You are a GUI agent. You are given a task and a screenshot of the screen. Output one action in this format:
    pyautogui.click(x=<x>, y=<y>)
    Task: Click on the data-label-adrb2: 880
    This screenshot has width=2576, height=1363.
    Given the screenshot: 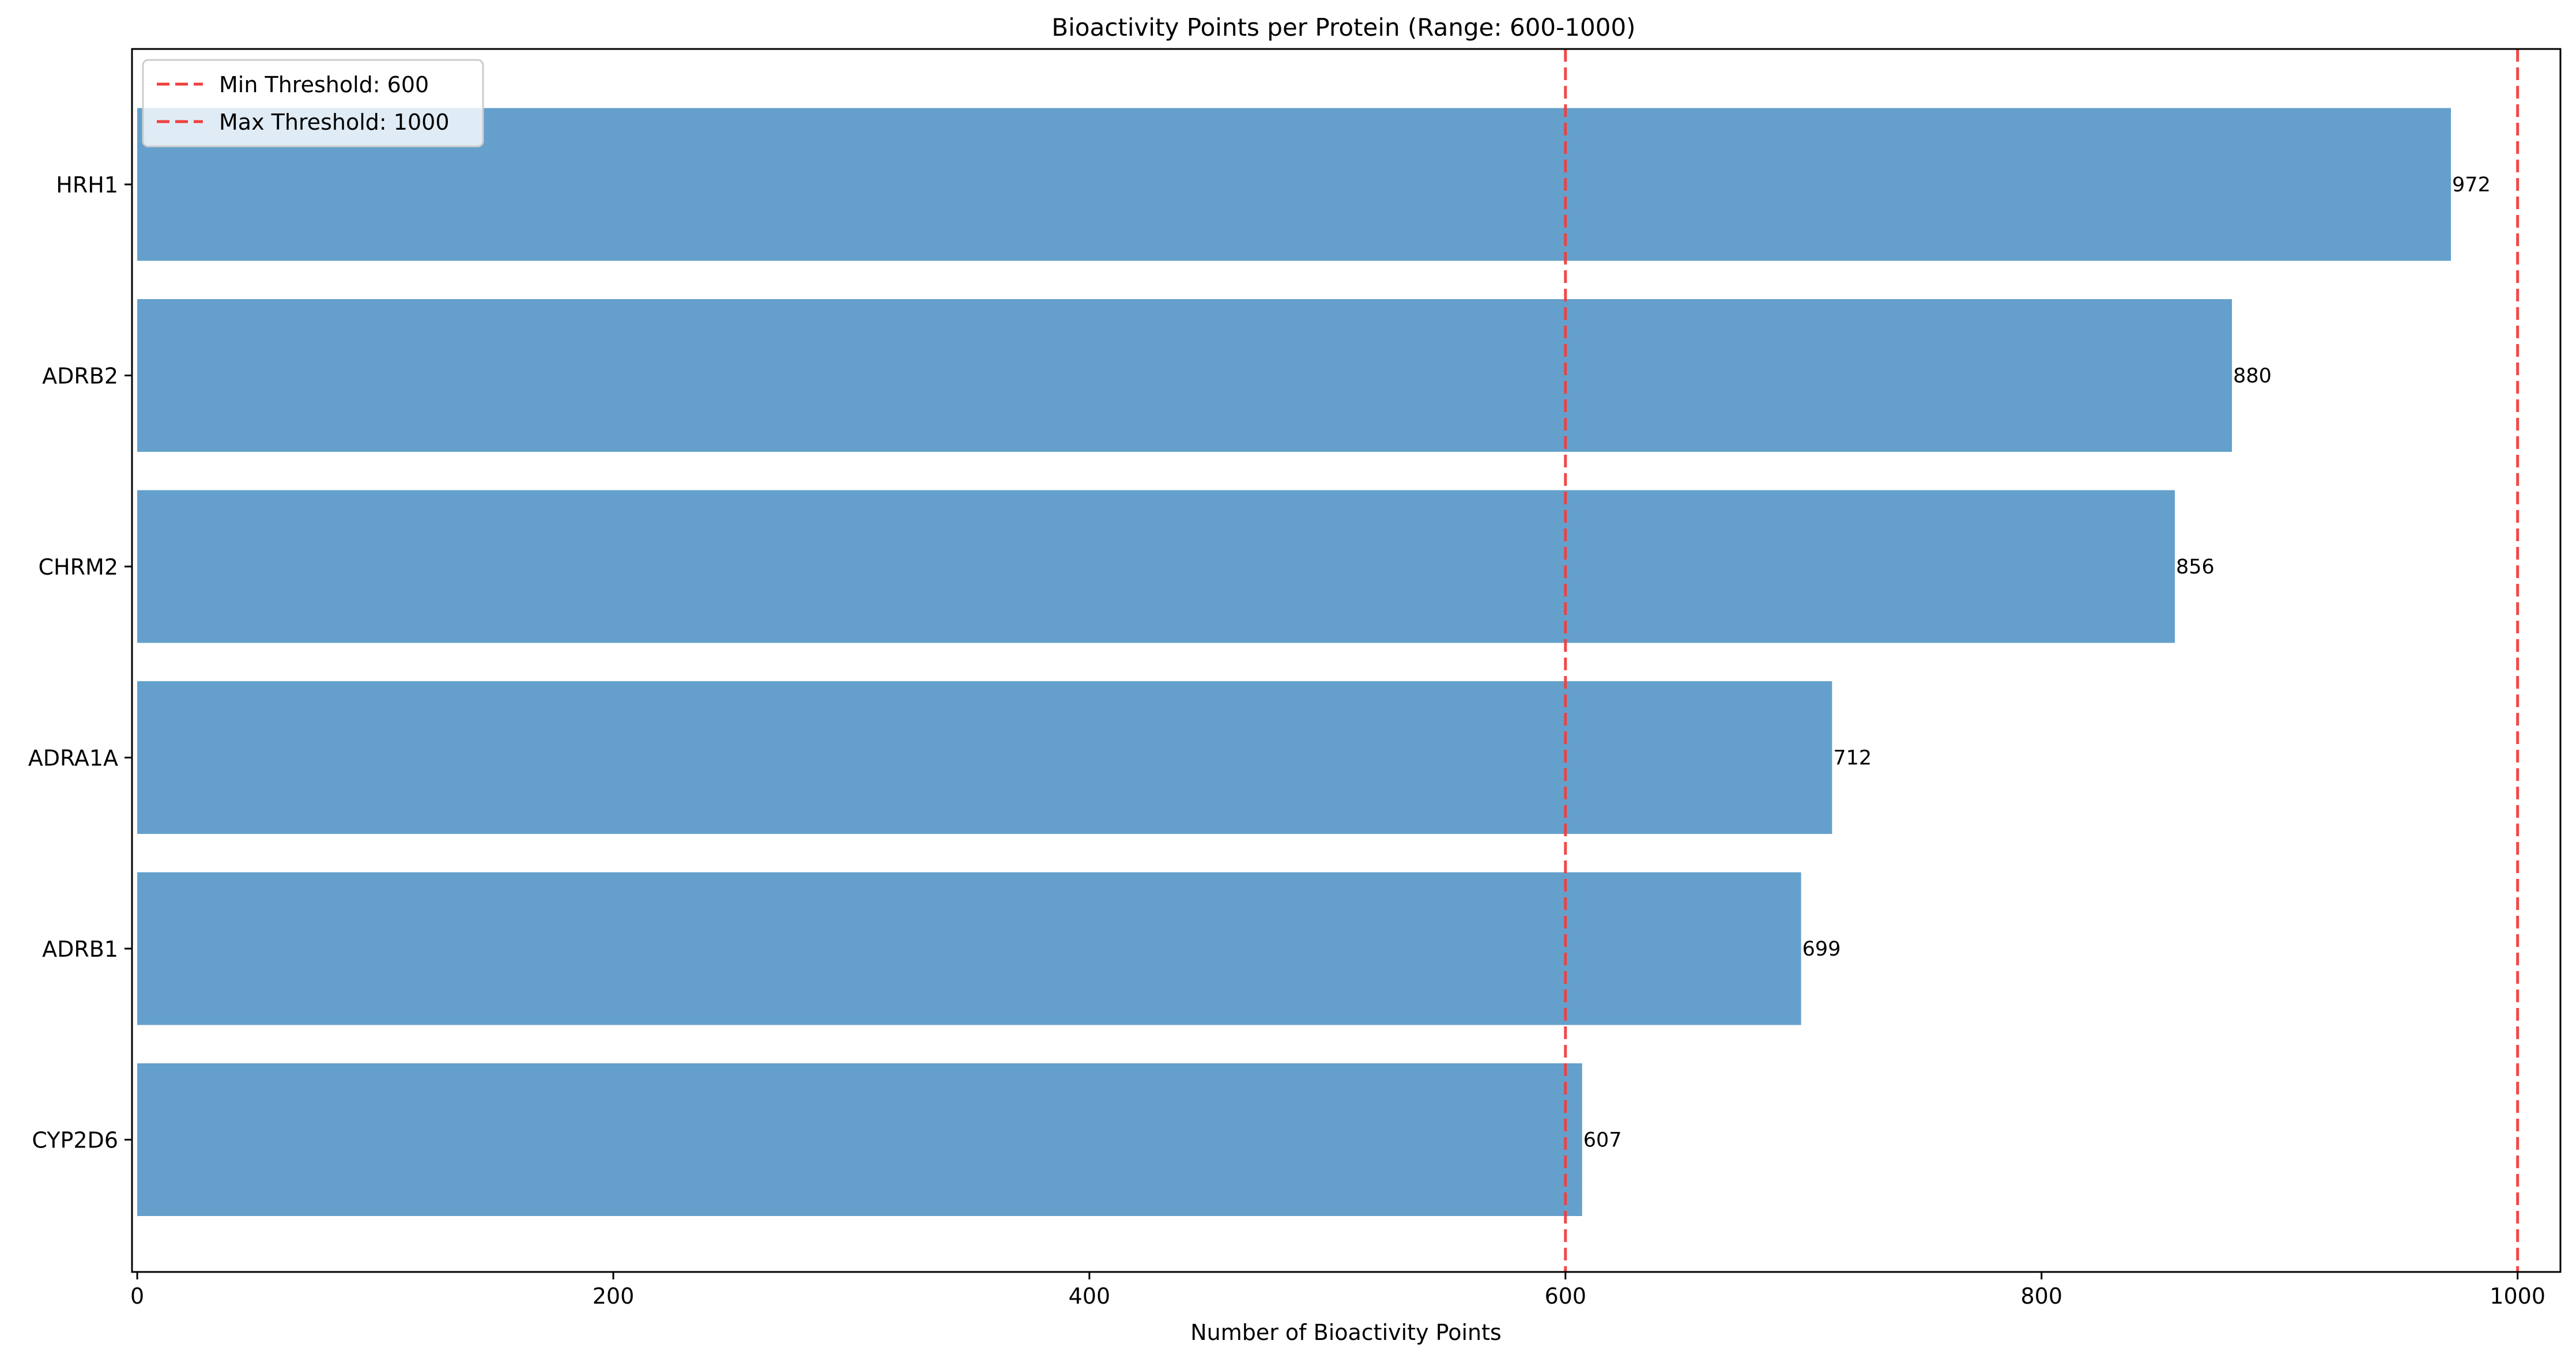 What is the action you would take?
    pyautogui.click(x=2252, y=376)
    